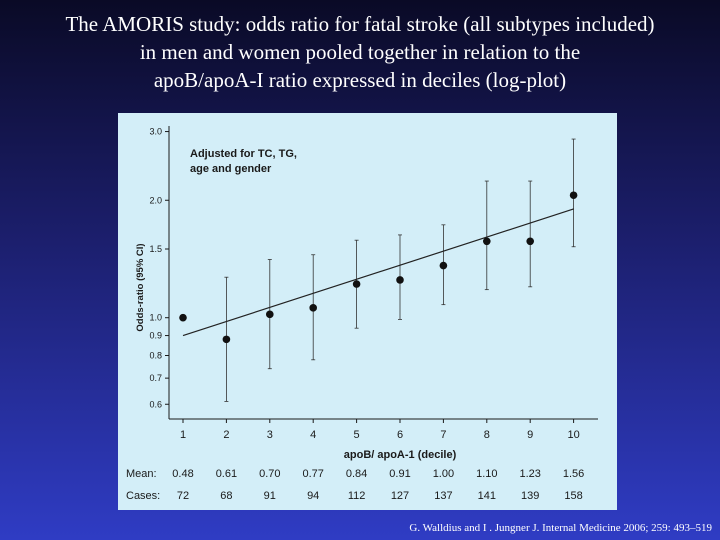 The width and height of the screenshot is (720, 540). Describe the element at coordinates (357, 435) in the screenshot. I see `x-tick-label-4: 5` at that location.